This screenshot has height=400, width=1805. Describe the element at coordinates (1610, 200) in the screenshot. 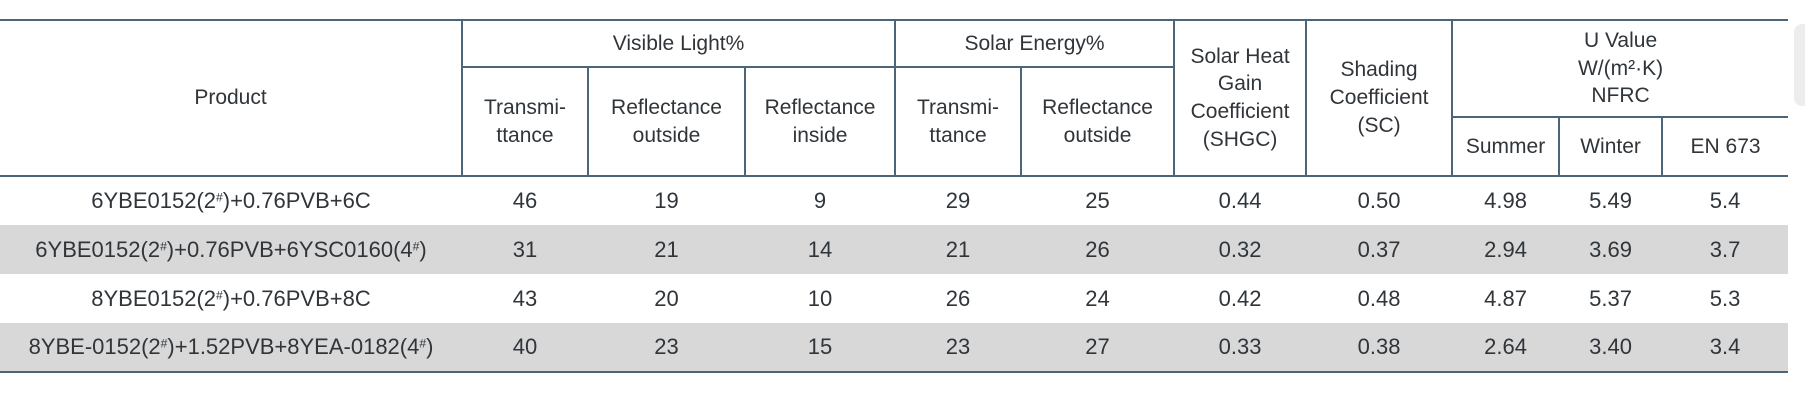

I see `value-cell: 5.49` at that location.